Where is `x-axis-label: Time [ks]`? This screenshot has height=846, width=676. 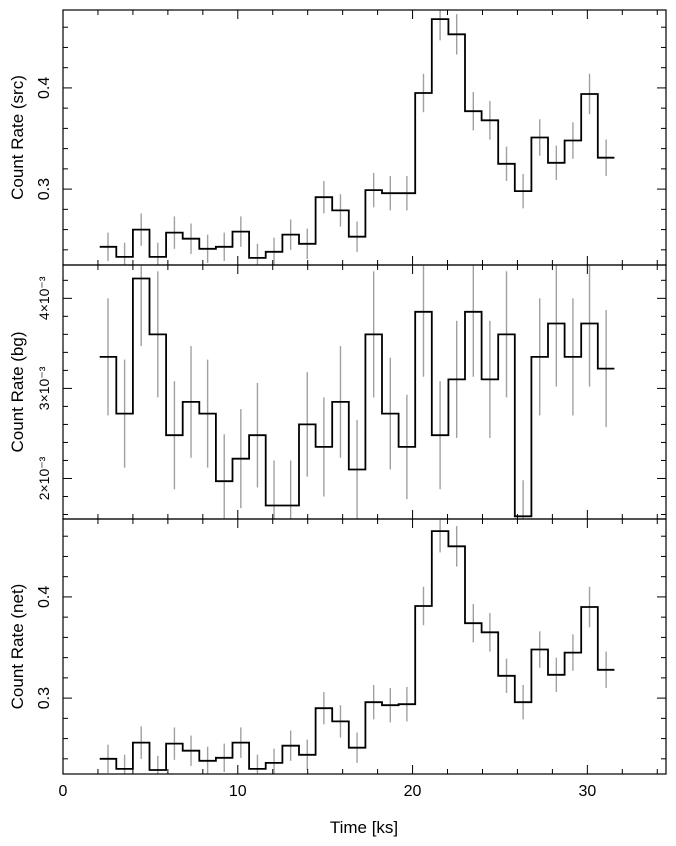
x-axis-label: Time [ks] is located at coordinates (364, 827).